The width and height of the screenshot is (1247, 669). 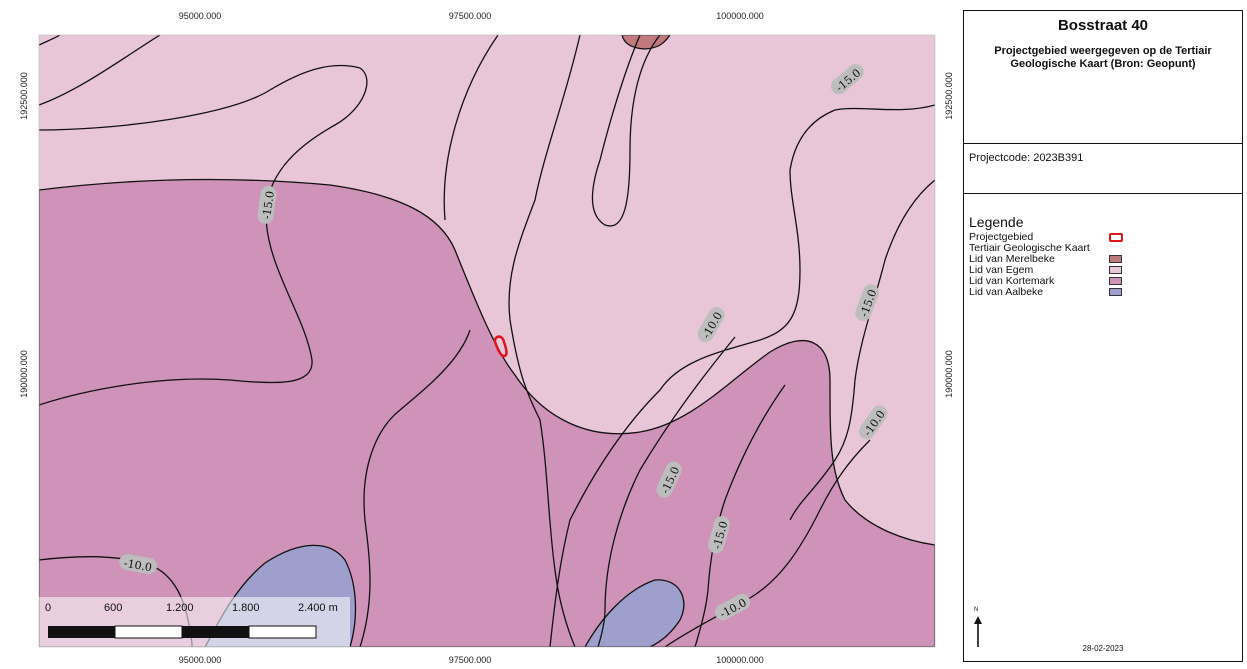 I want to click on legend-item-aalbeke: Lid van Aalbeke, so click(x=1103, y=292).